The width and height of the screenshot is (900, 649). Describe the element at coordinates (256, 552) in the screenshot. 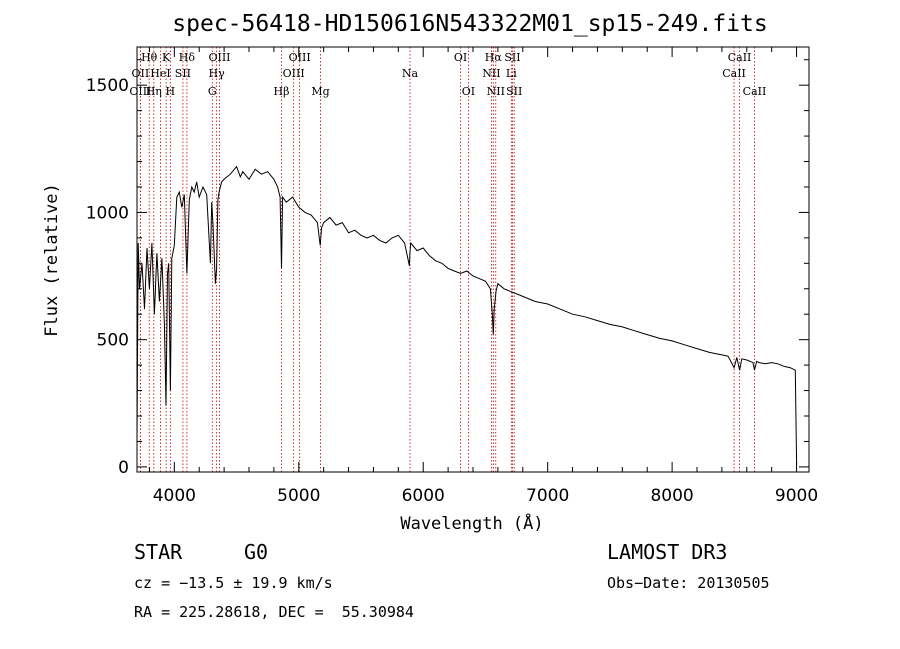

I see `subclass: G0` at that location.